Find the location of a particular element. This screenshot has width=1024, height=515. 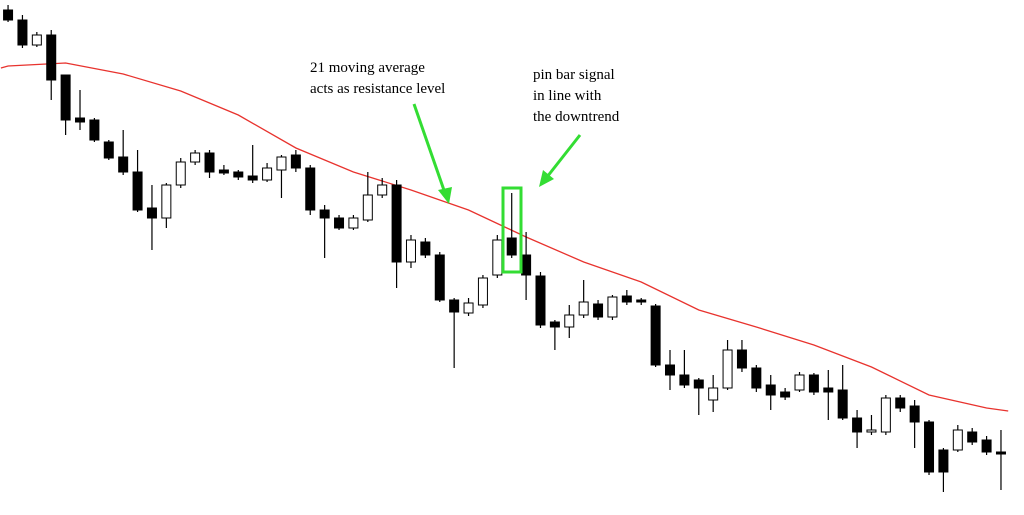

annotation-text: in line with is located at coordinates (567, 96).